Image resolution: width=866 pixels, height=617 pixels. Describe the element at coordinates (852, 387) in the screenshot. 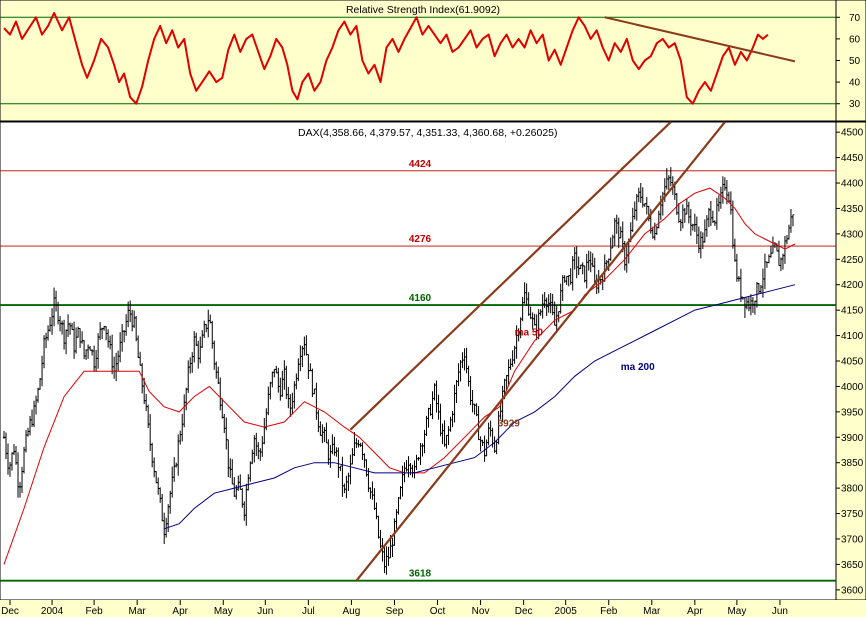

I see `price-tick-label: 4000` at that location.